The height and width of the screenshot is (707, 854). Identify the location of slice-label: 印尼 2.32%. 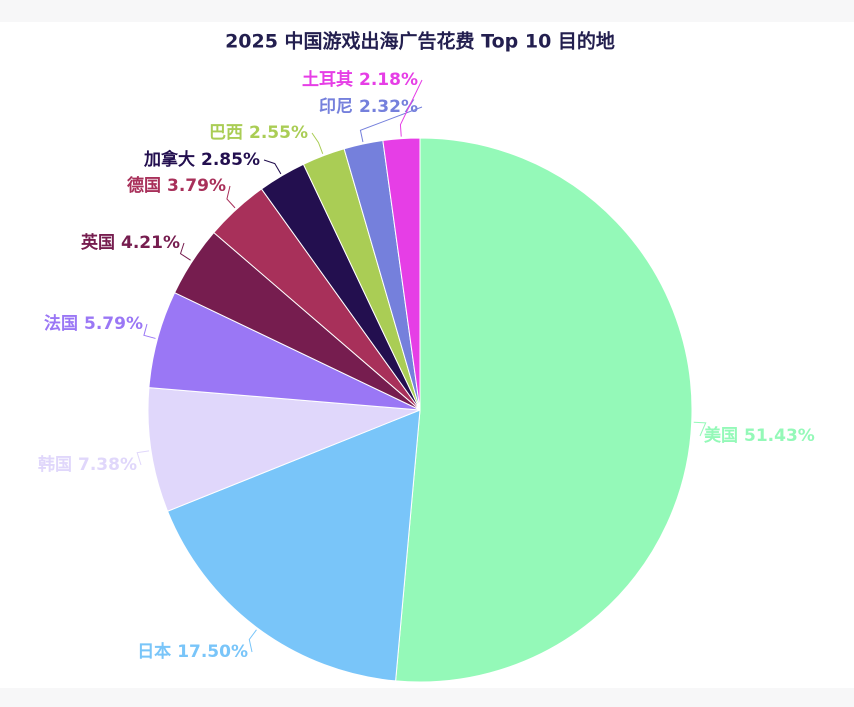
(368, 107).